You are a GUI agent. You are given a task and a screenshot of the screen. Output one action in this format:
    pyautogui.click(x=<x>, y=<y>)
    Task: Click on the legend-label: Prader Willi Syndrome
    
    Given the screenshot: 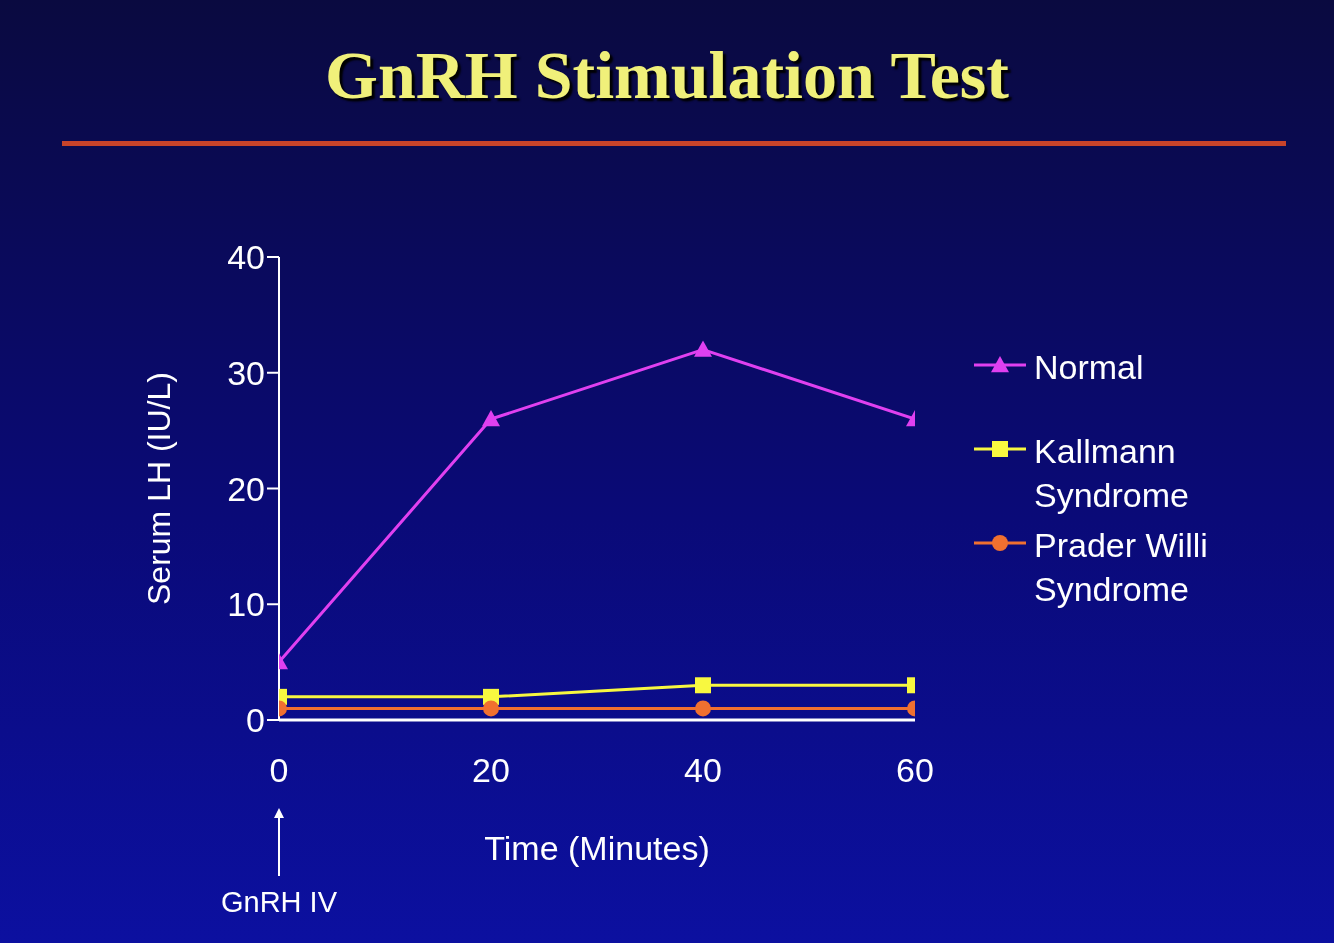 What is the action you would take?
    pyautogui.click(x=1121, y=567)
    